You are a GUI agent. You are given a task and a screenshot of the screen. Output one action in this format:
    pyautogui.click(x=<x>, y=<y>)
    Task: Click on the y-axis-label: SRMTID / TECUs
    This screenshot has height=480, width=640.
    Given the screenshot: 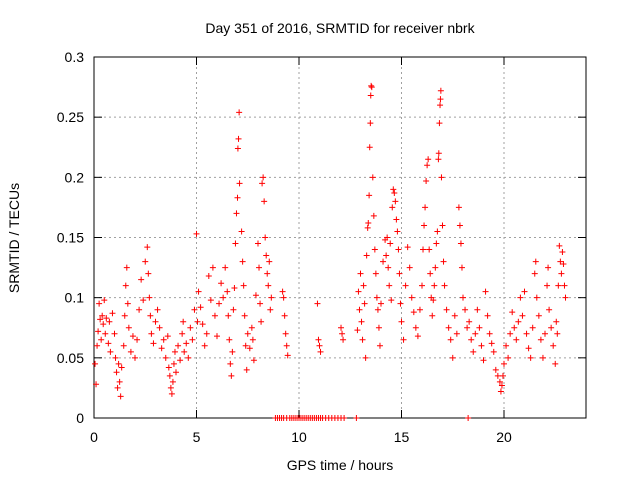 What is the action you would take?
    pyautogui.click(x=14, y=238)
    